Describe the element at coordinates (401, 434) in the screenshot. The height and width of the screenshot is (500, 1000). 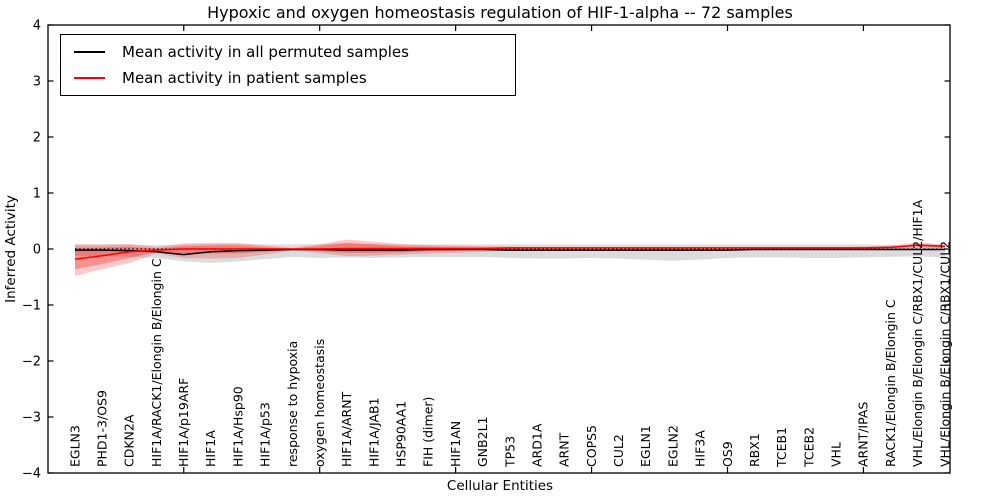
I see `x-category-label: HSP90AA1` at that location.